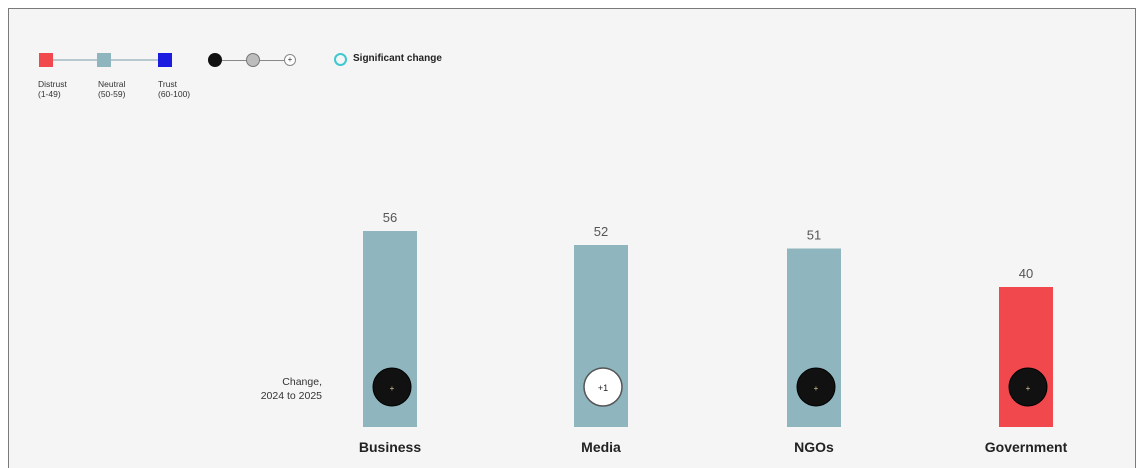  Describe the element at coordinates (1026, 273) in the screenshot. I see `value-label-government: 40` at that location.